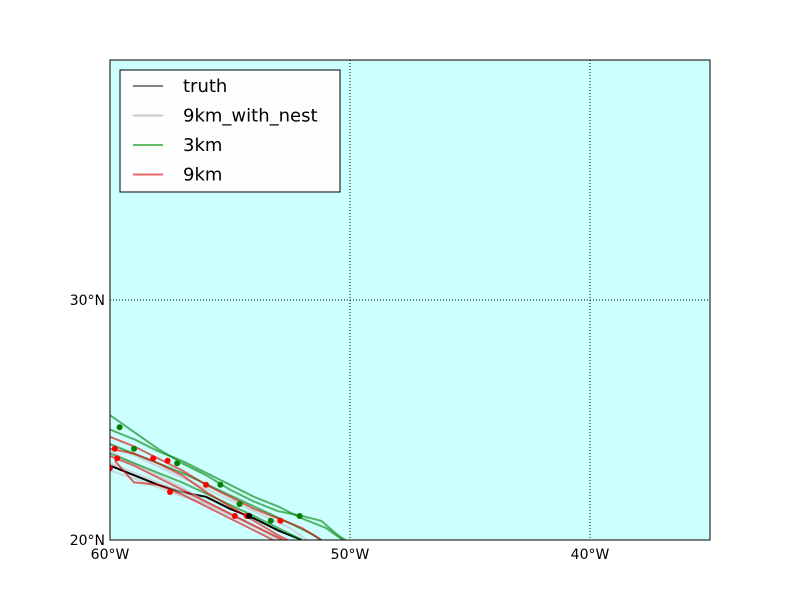 Image resolution: width=800 pixels, height=600 pixels. Describe the element at coordinates (87, 301) in the screenshot. I see `y-tick-label: 30°N` at that location.